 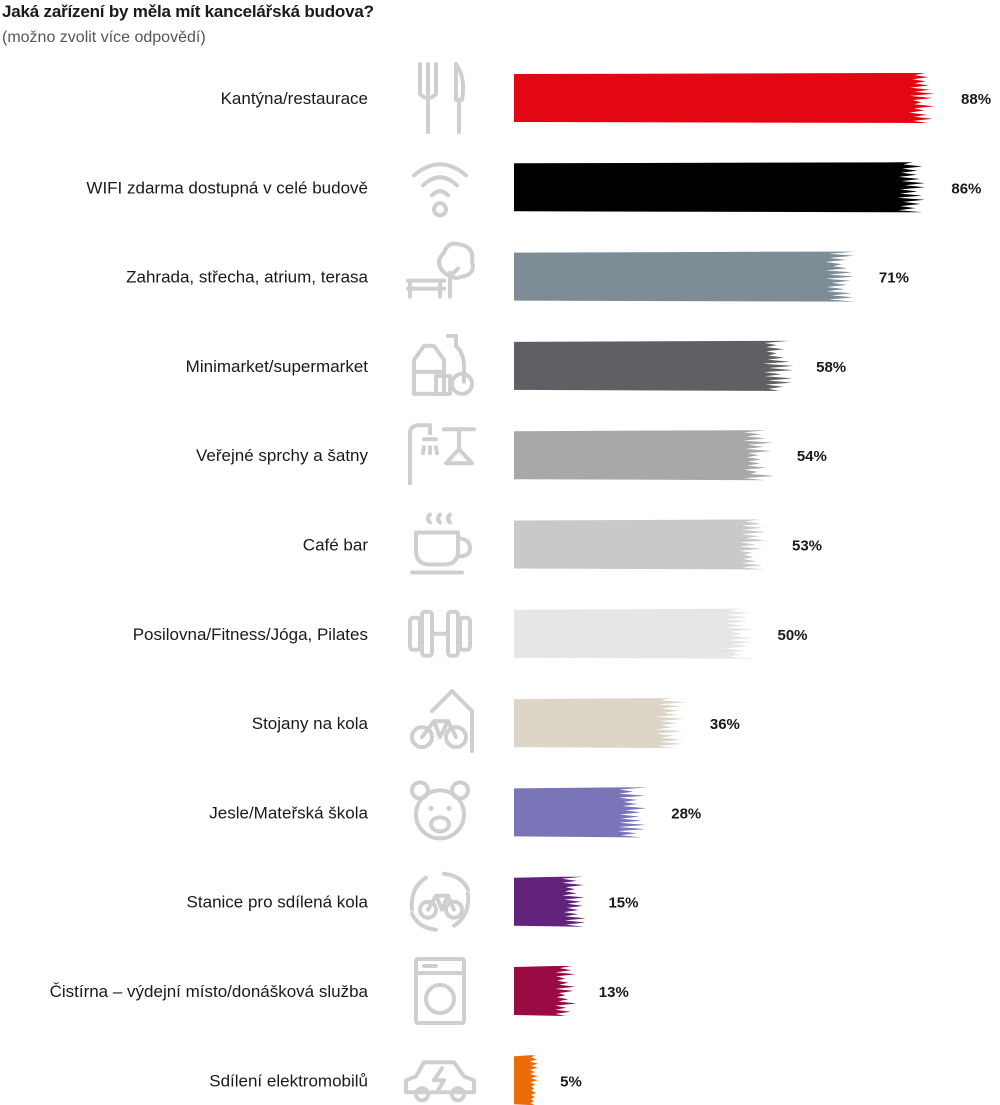 I want to click on shared-bike-icon, so click(x=440, y=901).